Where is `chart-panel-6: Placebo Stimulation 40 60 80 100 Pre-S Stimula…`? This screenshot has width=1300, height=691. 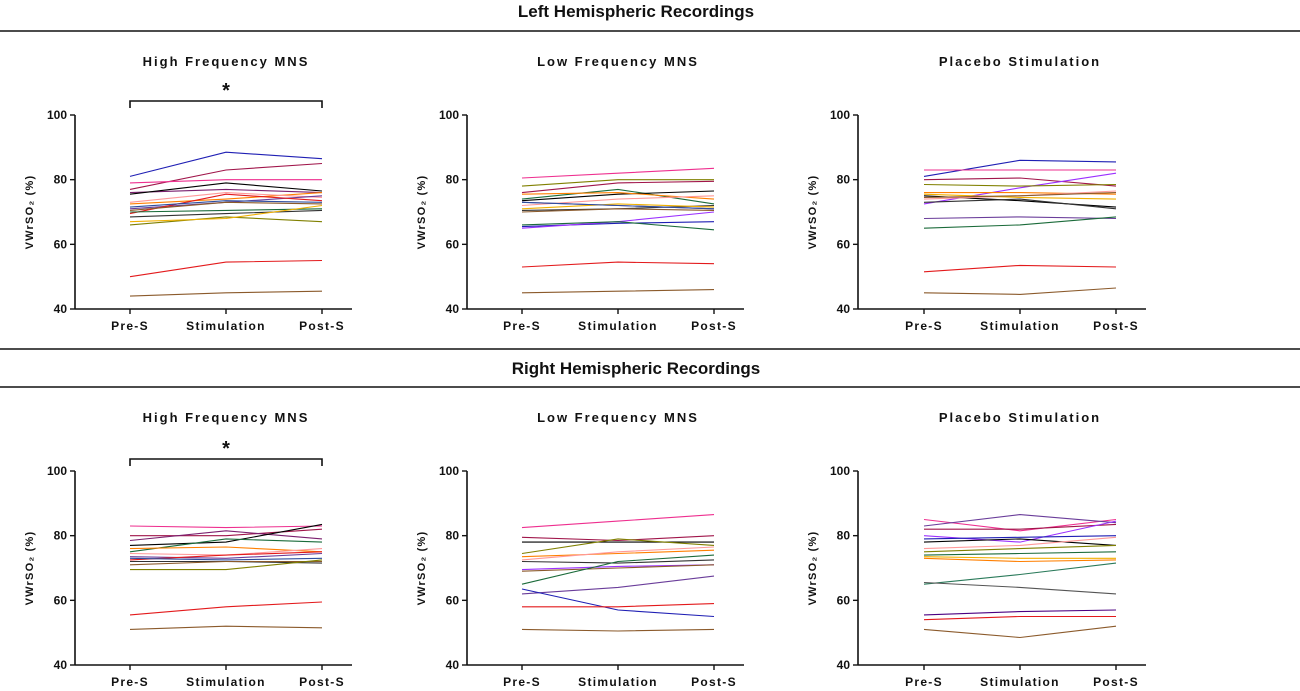 chart-panel-6: Placebo Stimulation 40 60 80 100 Pre-S Stimula… is located at coordinates (976, 549).